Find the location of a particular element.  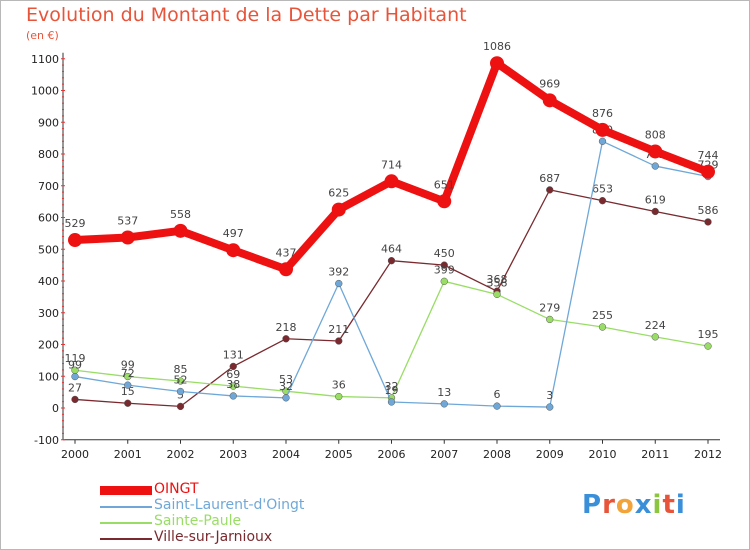

data-label: 744 is located at coordinates (708, 155).